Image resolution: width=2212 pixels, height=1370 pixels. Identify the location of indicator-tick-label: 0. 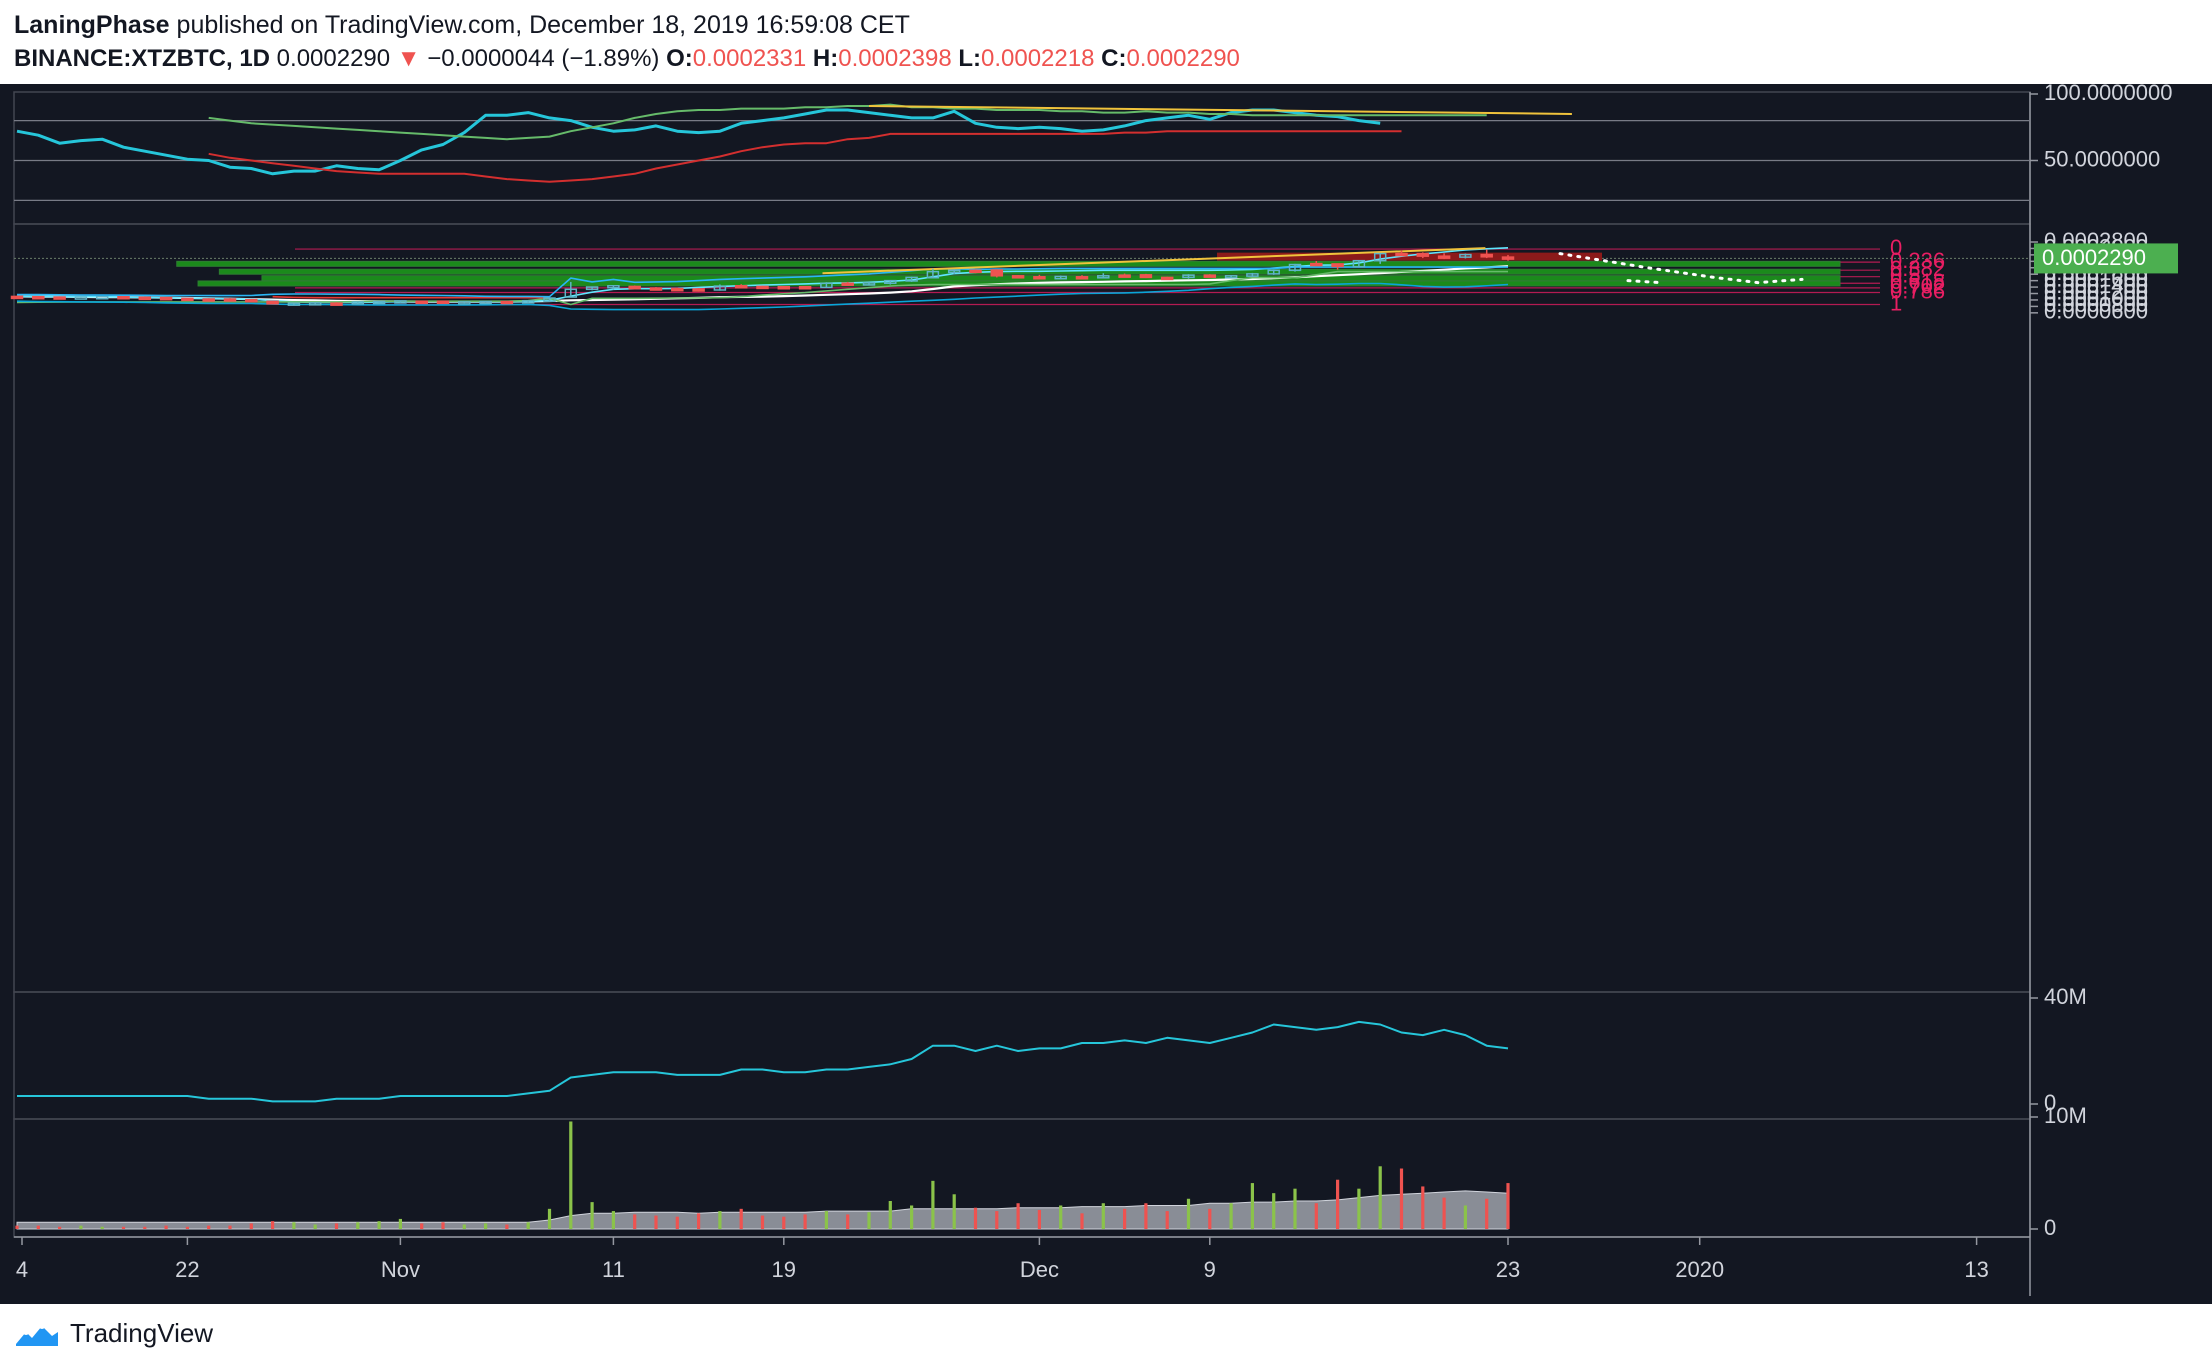
(2050, 1102).